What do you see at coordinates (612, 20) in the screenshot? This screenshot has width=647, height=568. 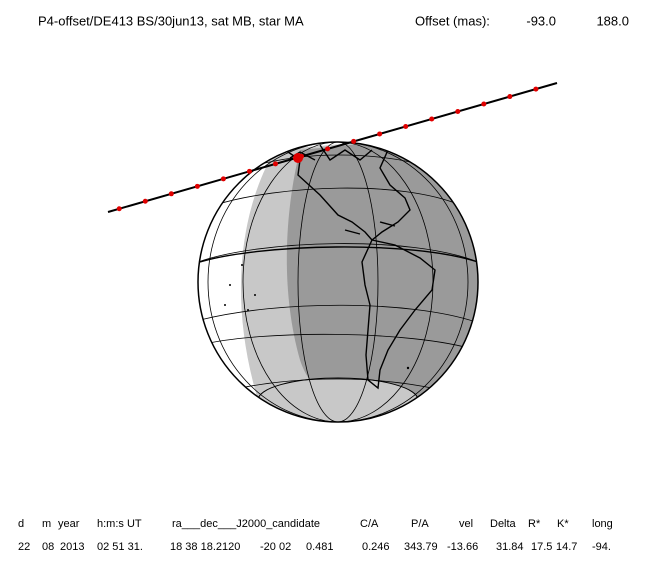 I see `offset-value: 188.0` at bounding box center [612, 20].